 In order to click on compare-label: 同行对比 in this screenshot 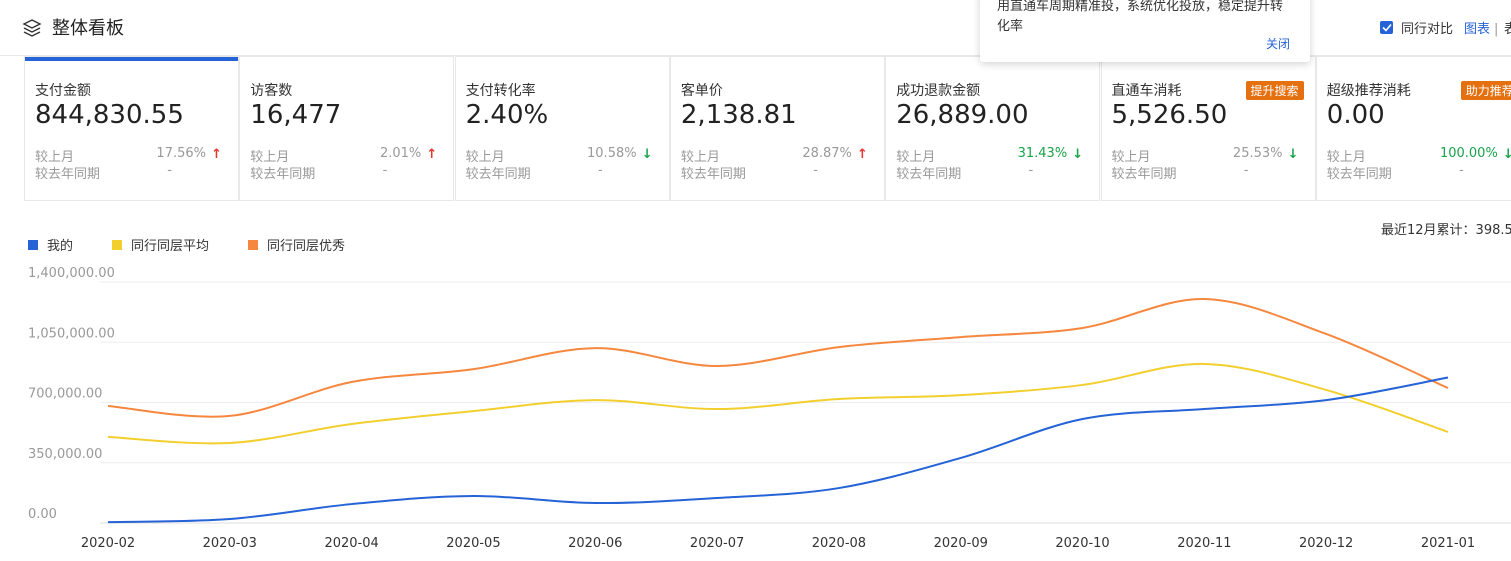, I will do `click(1427, 29)`.